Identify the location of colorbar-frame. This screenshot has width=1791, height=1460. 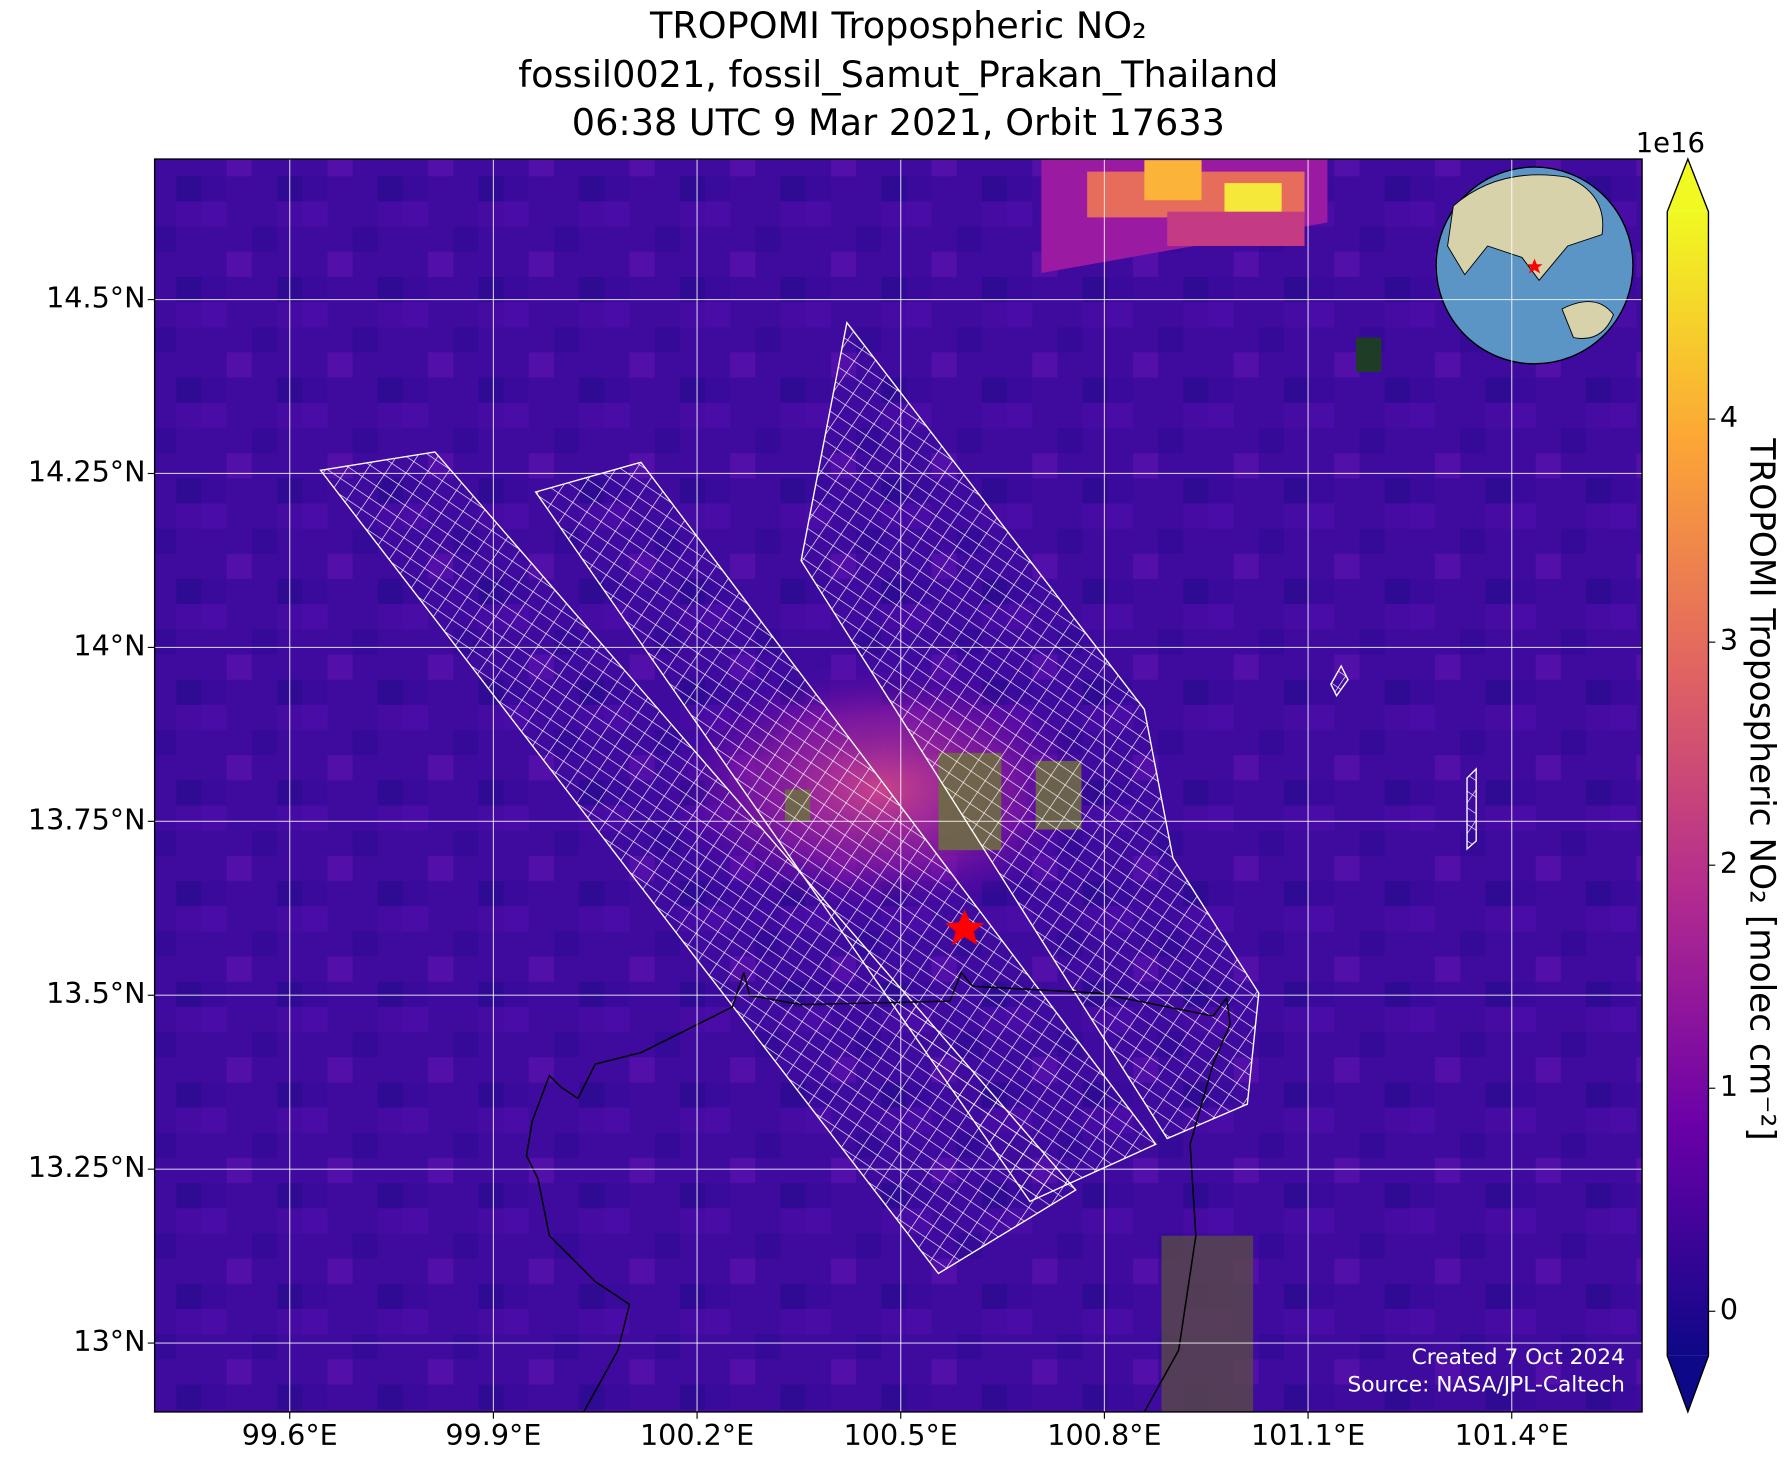
(1688, 785).